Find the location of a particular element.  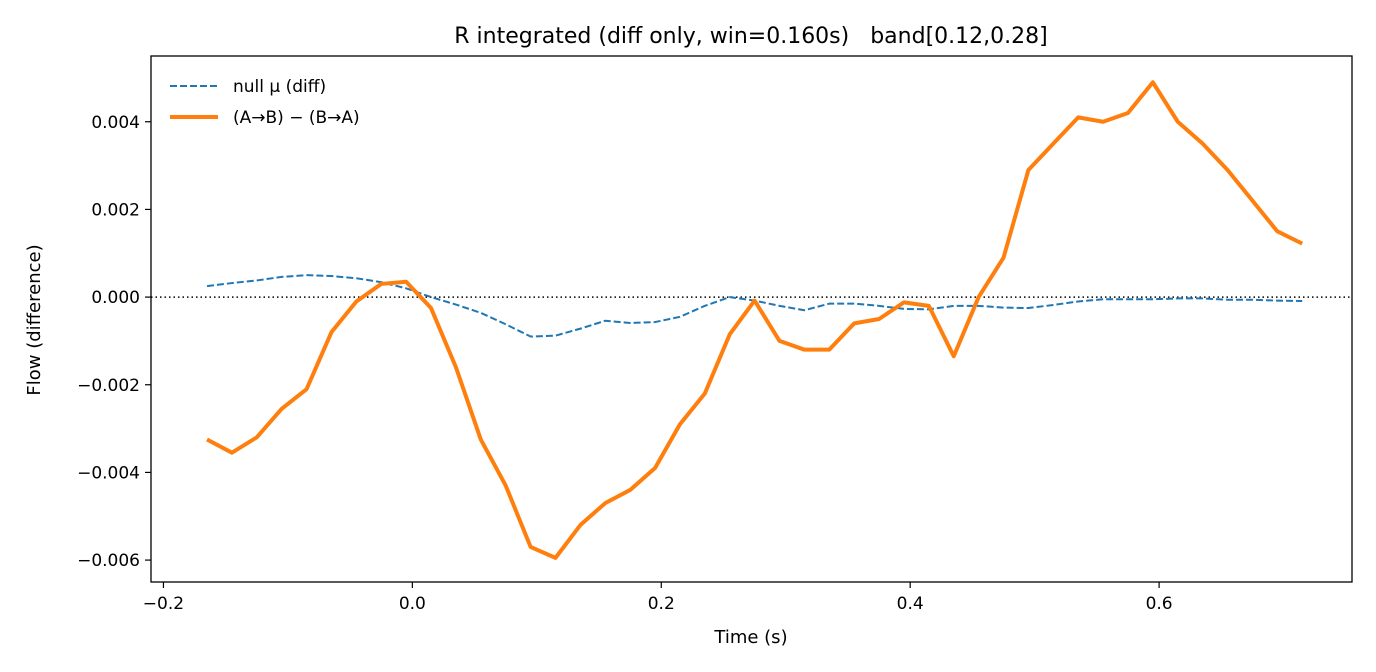

y-tick-label: 0.004 is located at coordinates (115, 123).